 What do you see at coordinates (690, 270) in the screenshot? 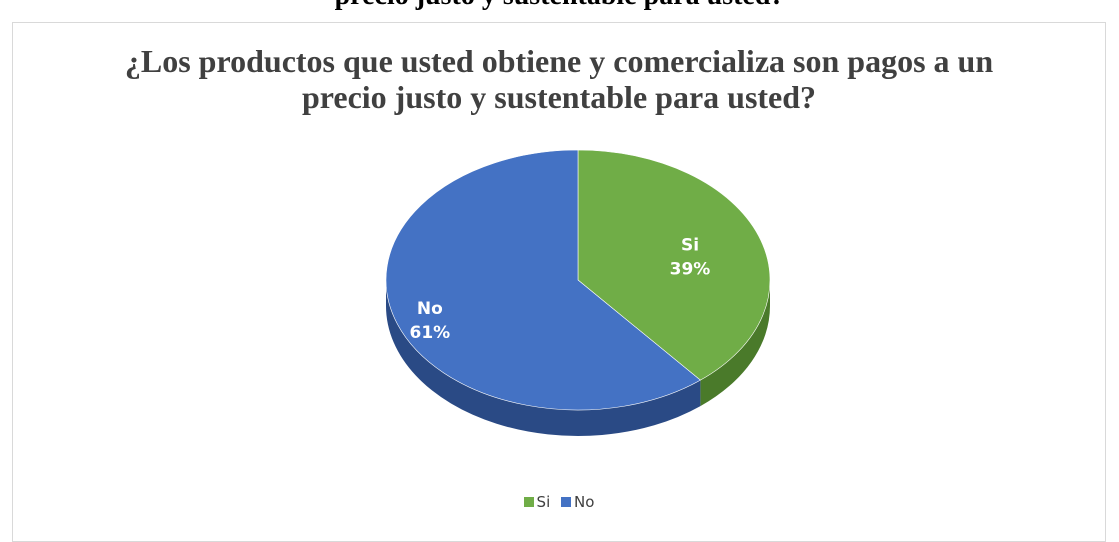
I see `slice-value-si: 39%` at bounding box center [690, 270].